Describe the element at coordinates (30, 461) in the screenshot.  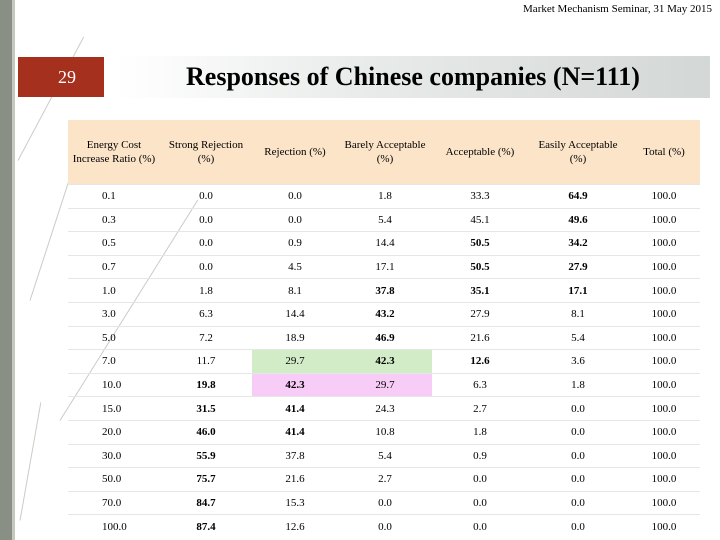
I see `decorative-streak` at that location.